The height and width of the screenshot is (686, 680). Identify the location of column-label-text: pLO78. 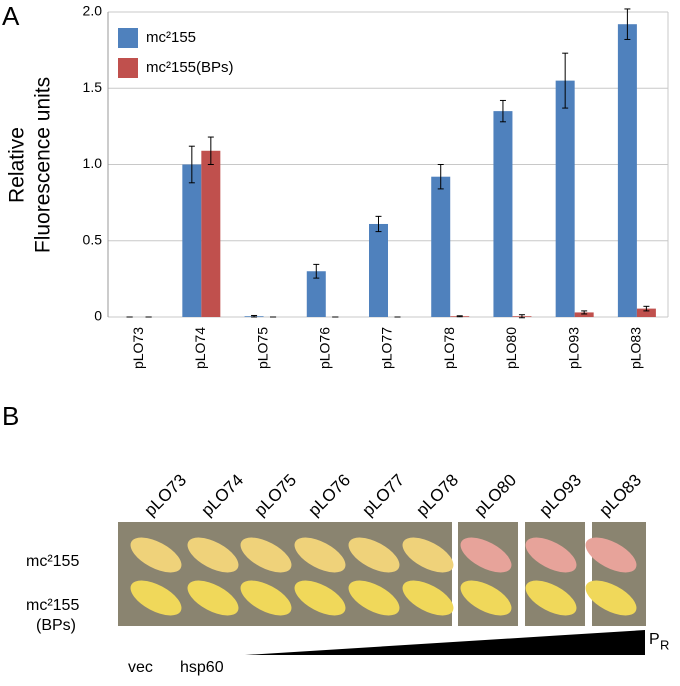
(438, 495).